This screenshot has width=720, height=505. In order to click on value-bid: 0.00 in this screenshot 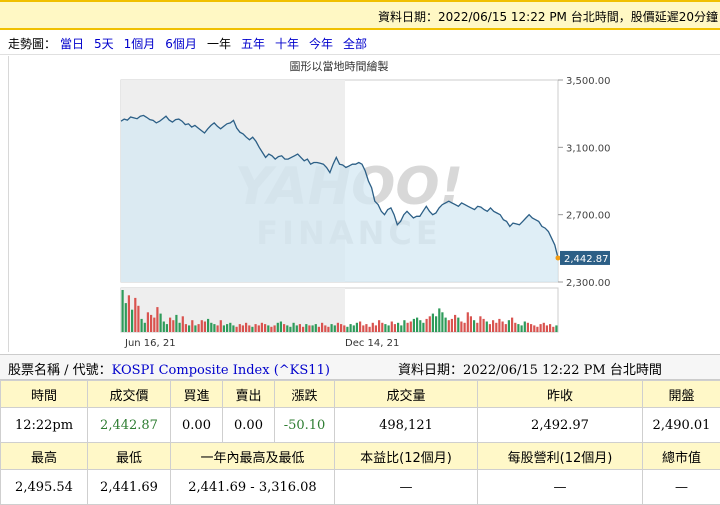, I will do `click(197, 425)`.